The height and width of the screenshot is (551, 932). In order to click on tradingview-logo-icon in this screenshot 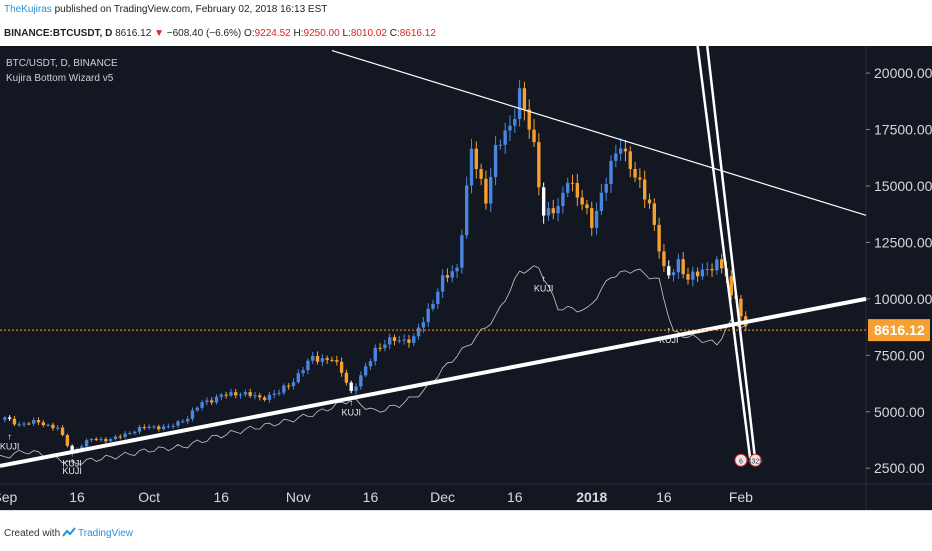, I will do `click(69, 532)`.